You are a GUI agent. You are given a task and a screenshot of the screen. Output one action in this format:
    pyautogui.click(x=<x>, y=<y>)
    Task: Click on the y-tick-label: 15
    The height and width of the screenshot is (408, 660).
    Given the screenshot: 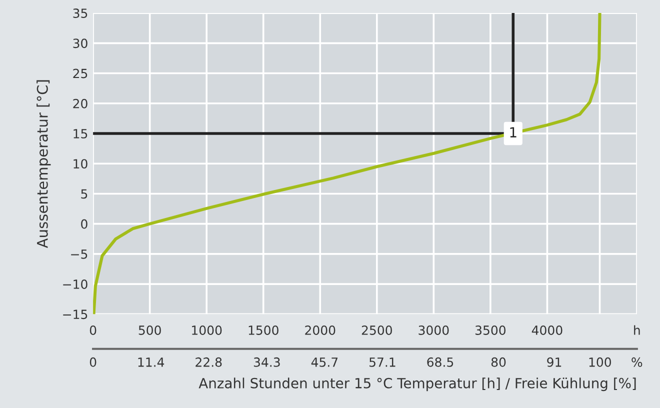 What is the action you would take?
    pyautogui.click(x=81, y=133)
    